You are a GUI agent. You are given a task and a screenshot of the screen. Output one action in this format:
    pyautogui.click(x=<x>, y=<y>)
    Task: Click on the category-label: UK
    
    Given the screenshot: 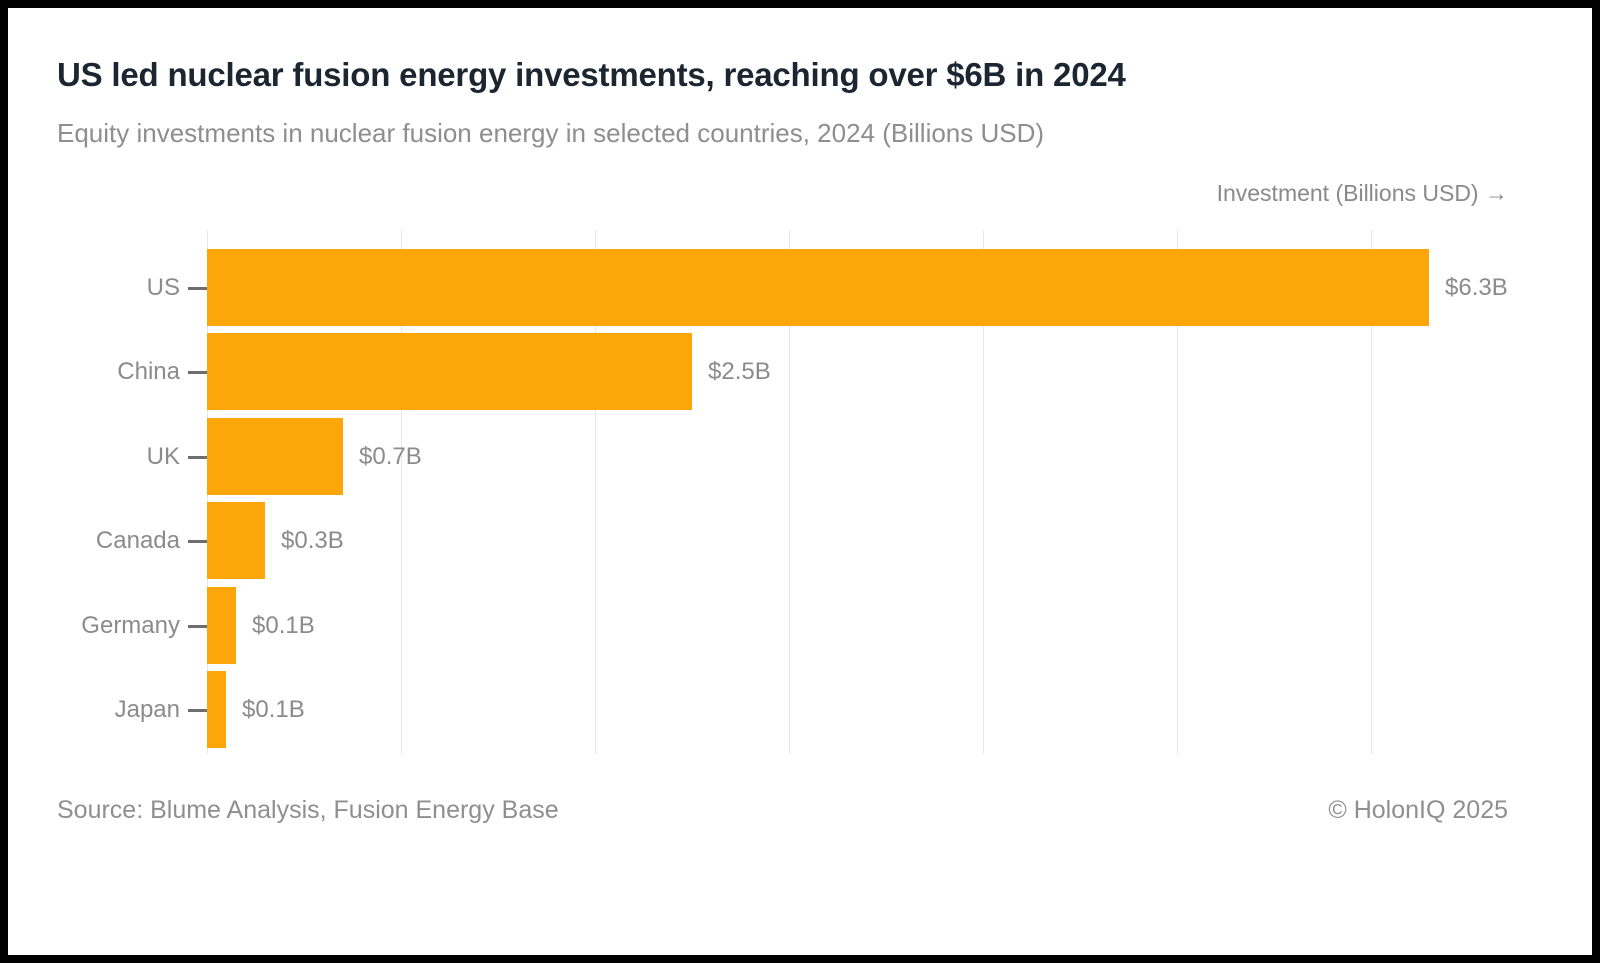 What is the action you would take?
    pyautogui.click(x=163, y=456)
    